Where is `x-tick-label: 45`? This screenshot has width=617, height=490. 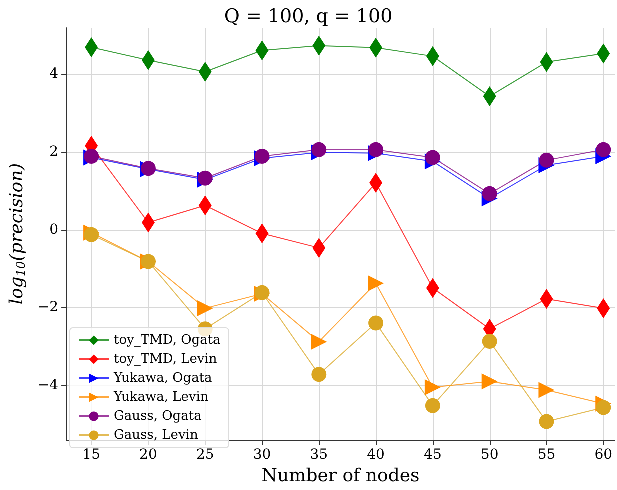
x-tick-label: 45 is located at coordinates (433, 455).